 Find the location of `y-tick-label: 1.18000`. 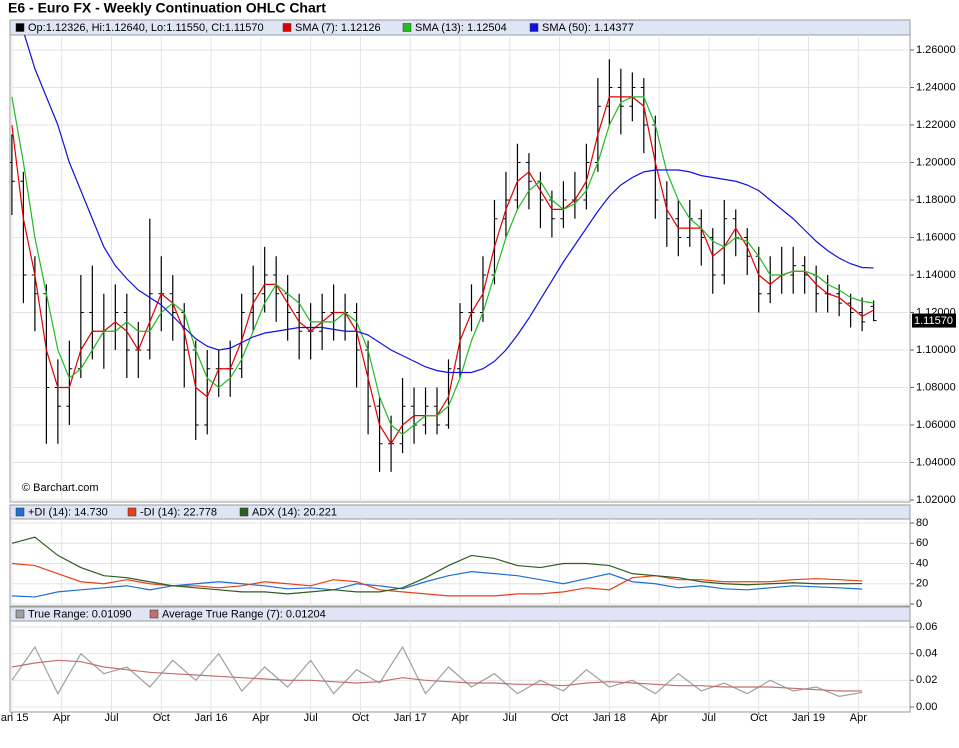

y-tick-label: 1.18000 is located at coordinates (936, 200).